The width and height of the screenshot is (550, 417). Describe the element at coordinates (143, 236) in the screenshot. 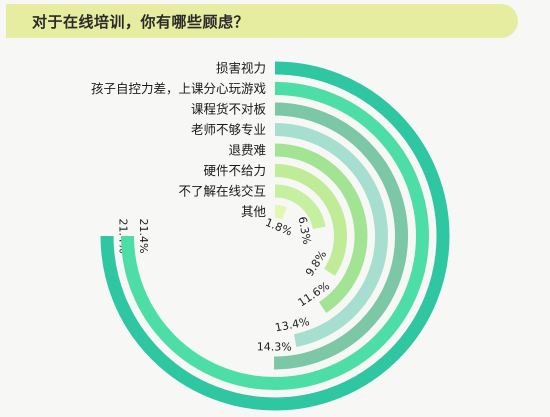

I see `value-label-2: 21.4%` at that location.